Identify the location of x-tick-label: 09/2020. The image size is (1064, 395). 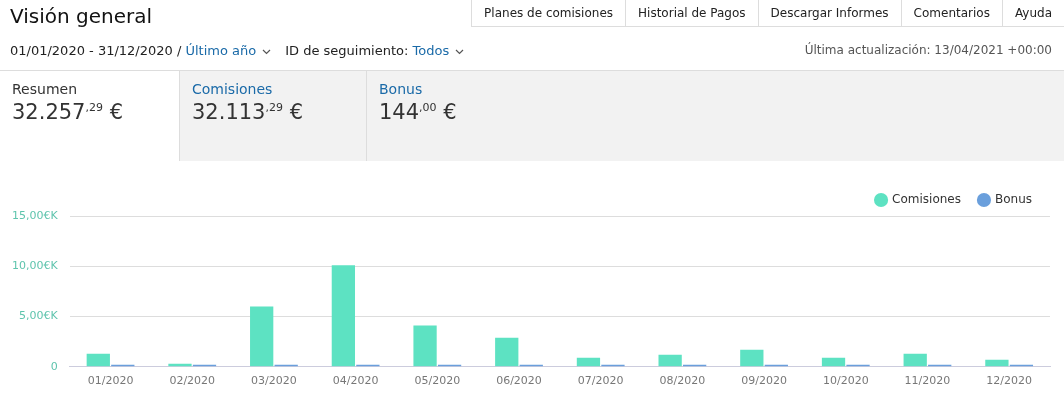
(764, 381).